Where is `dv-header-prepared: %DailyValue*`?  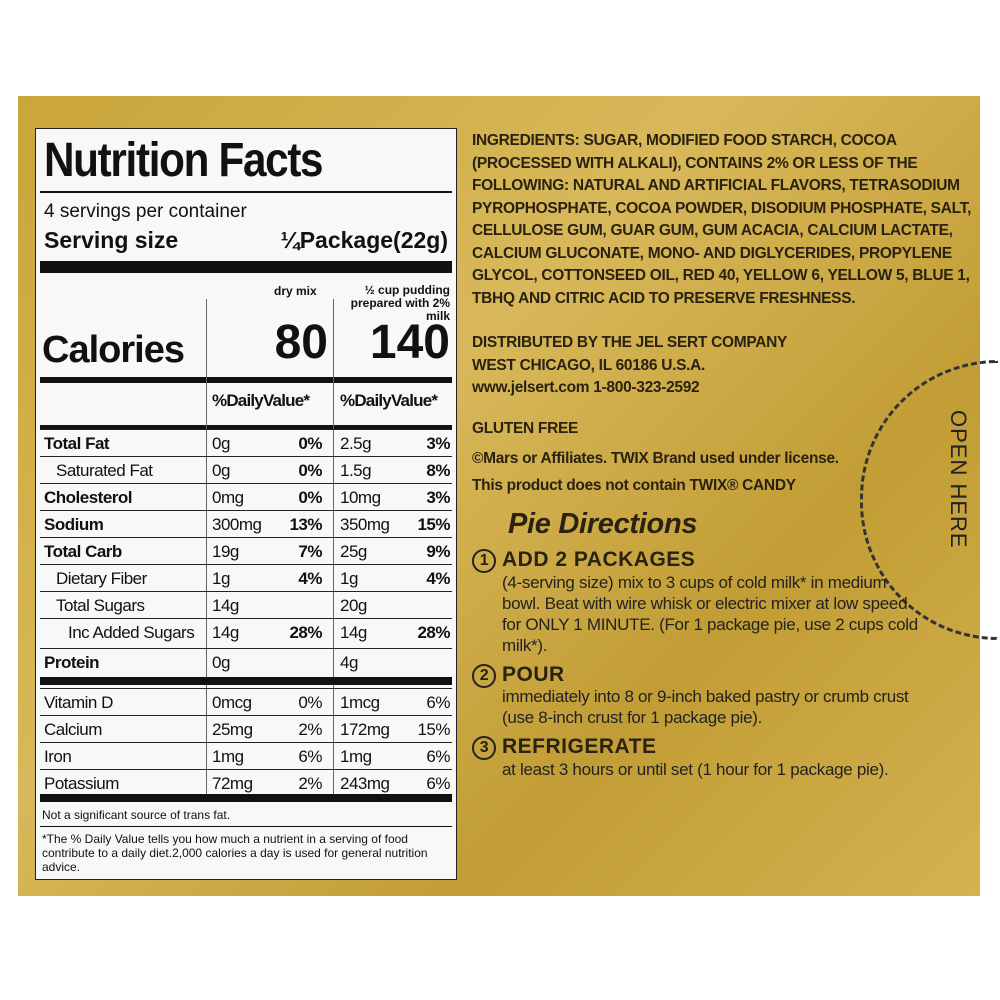 dv-header-prepared: %DailyValue* is located at coordinates (389, 400).